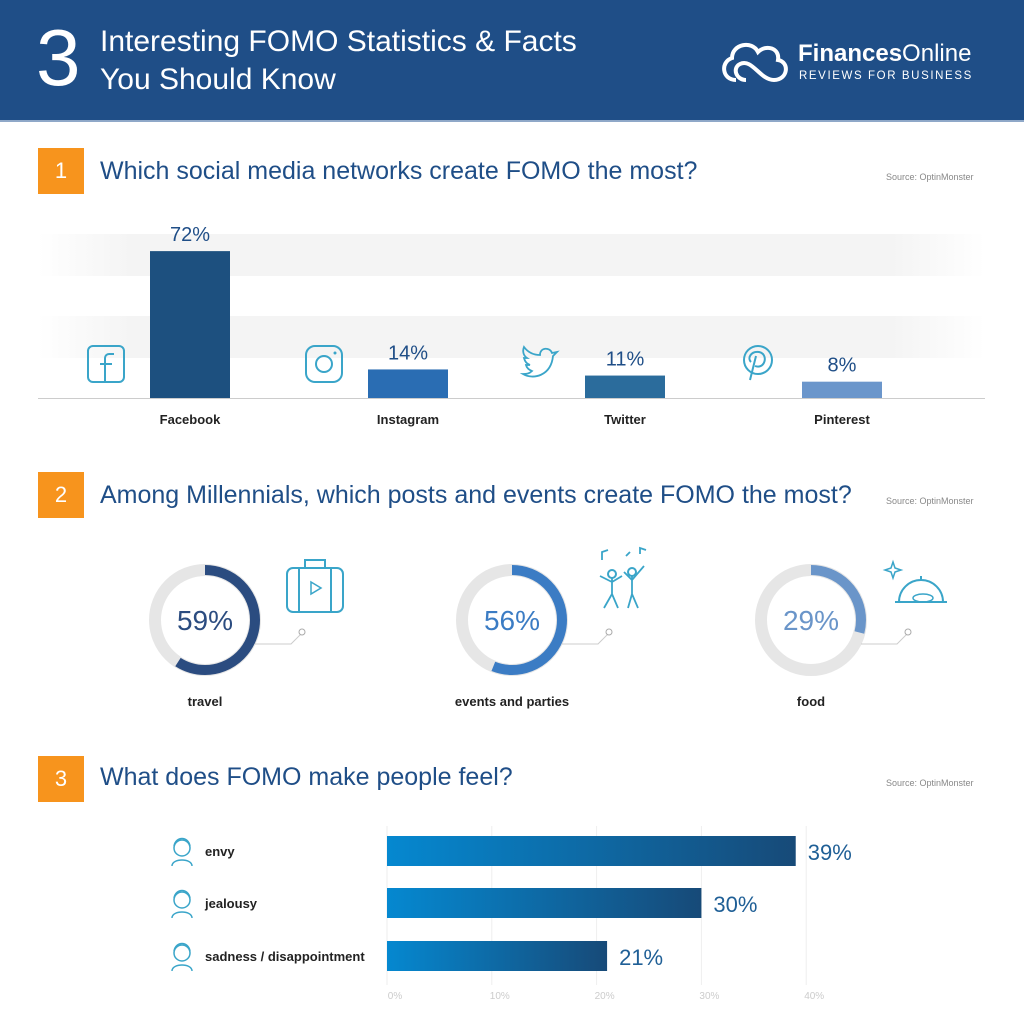 This screenshot has height=1024, width=1024. I want to click on bar-value-label: 72%, so click(190, 235).